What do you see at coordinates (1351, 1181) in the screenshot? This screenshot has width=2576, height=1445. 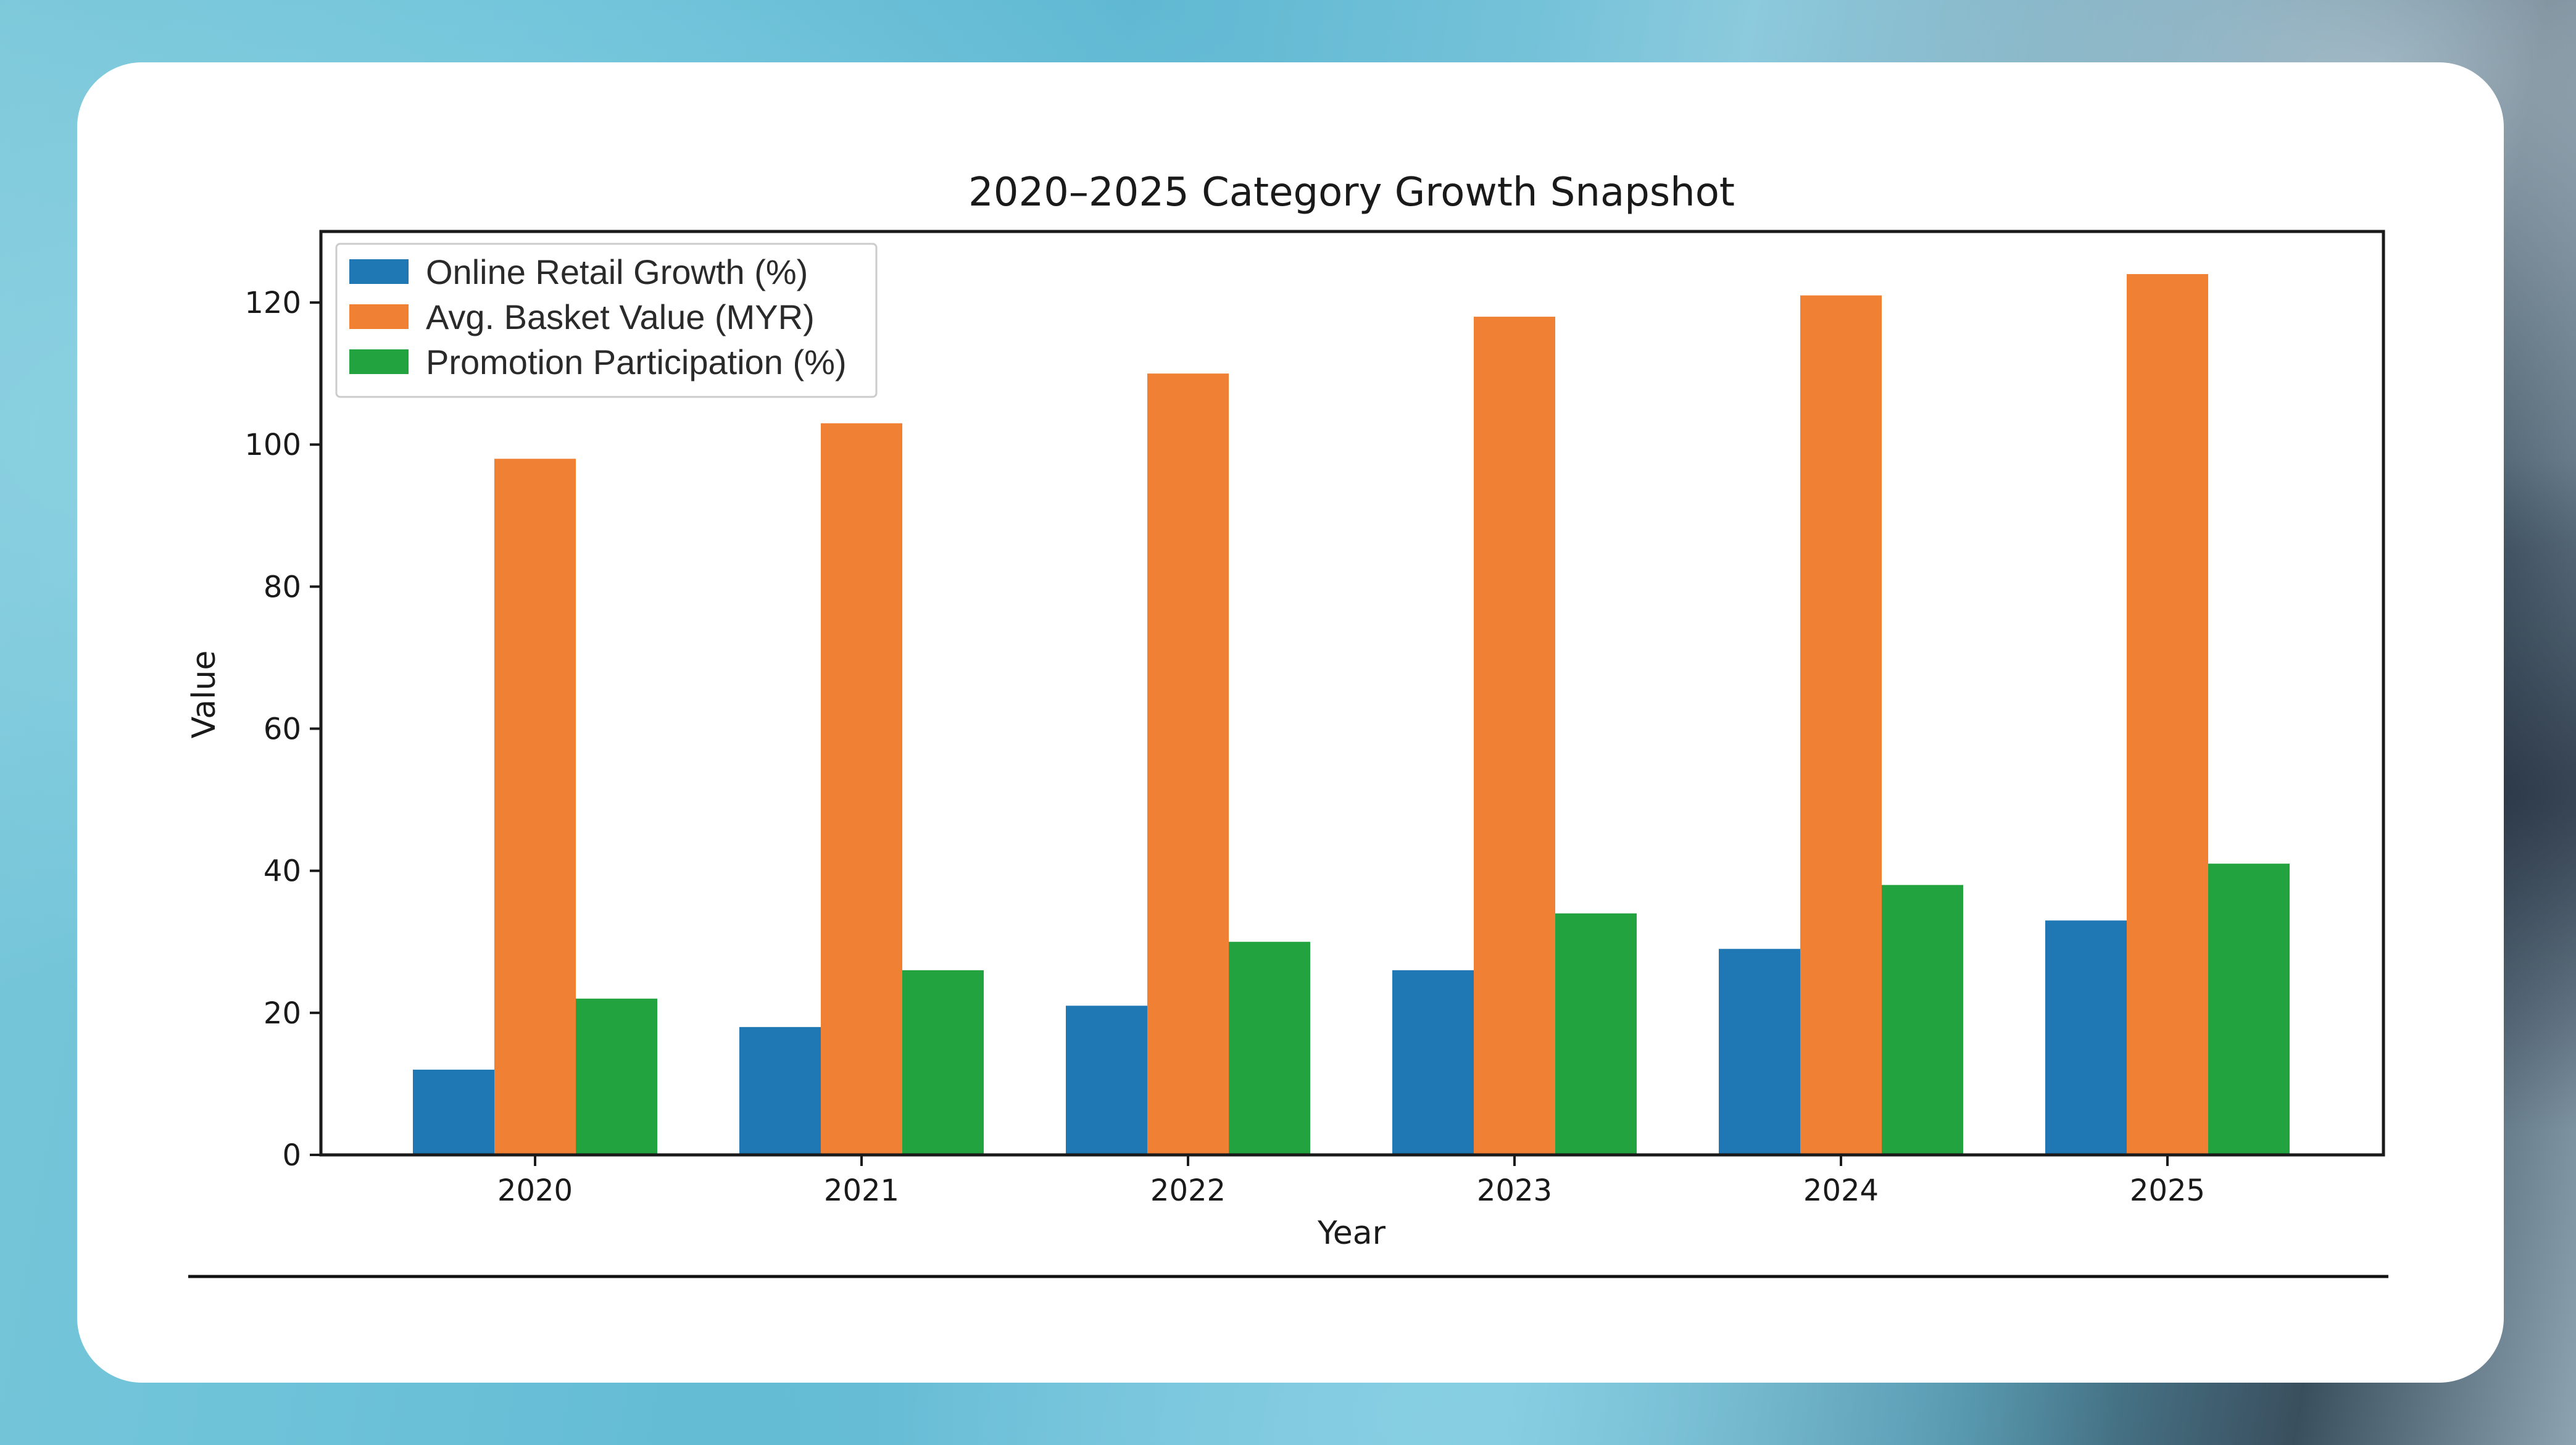 I see `x-axis: 2020 2021 2022 2023 2024 2025` at bounding box center [1351, 1181].